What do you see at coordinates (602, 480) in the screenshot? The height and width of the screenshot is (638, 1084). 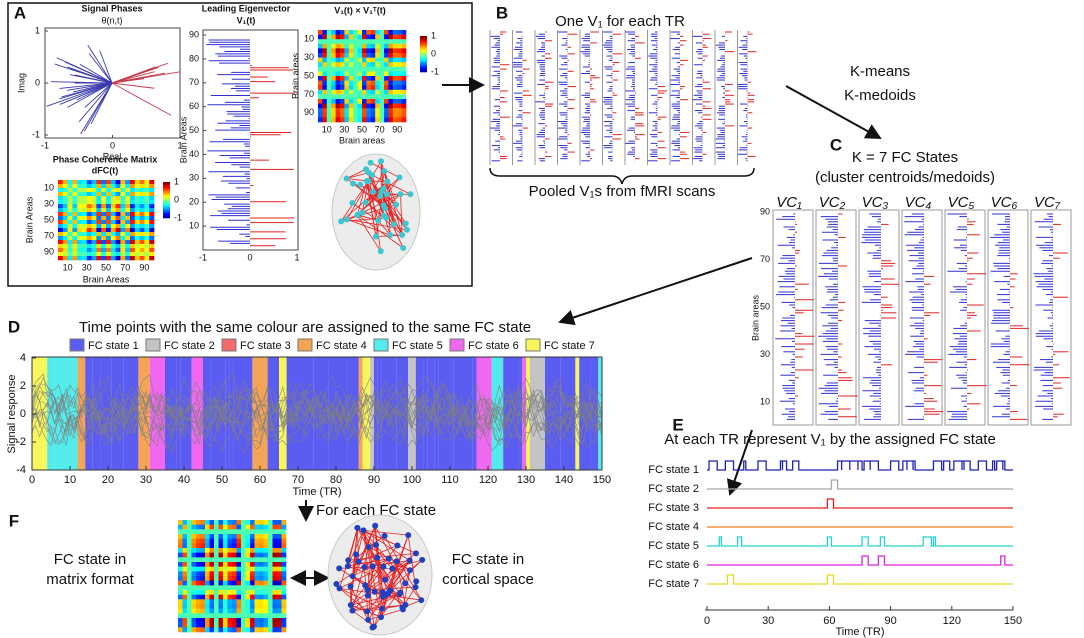 I see `x-tick-label: 150` at bounding box center [602, 480].